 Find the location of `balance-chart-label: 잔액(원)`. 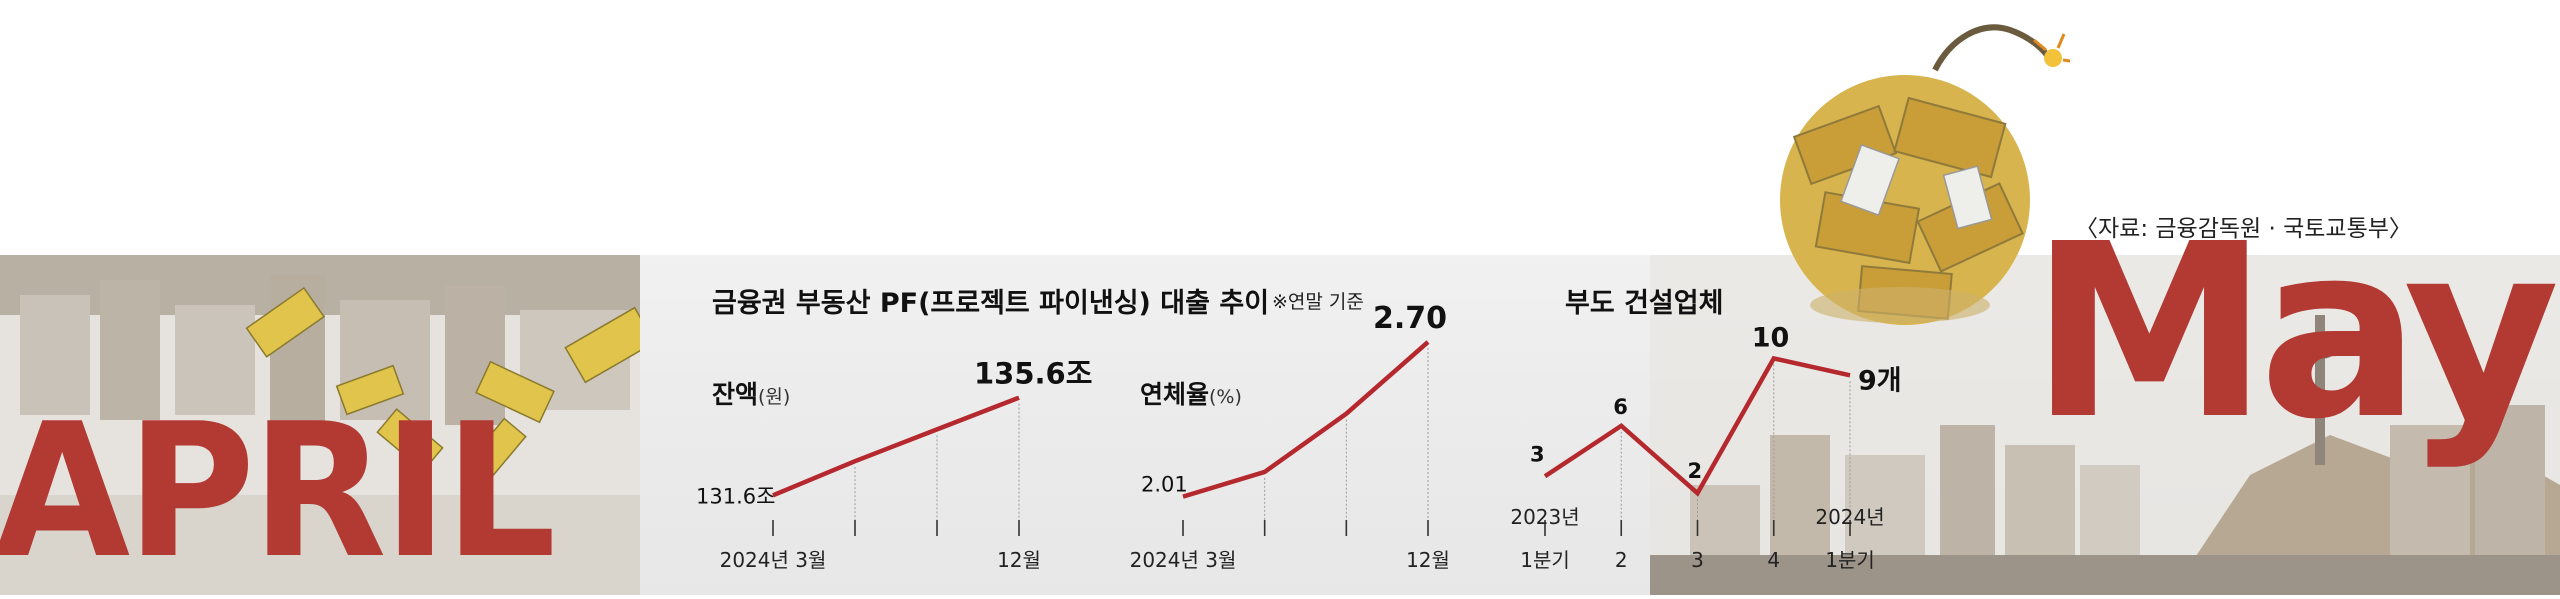

balance-chart-label: 잔액(원) is located at coordinates (751, 393).